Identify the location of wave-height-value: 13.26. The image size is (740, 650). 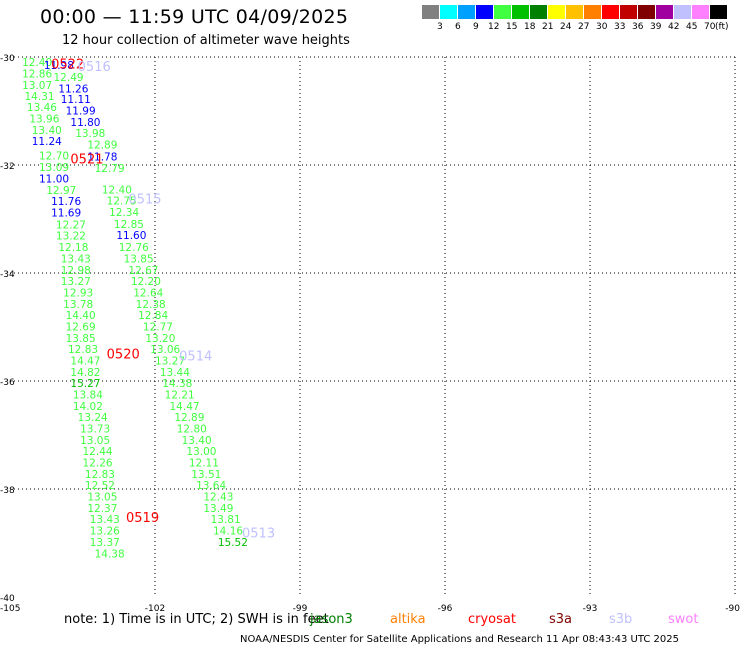
(105, 532).